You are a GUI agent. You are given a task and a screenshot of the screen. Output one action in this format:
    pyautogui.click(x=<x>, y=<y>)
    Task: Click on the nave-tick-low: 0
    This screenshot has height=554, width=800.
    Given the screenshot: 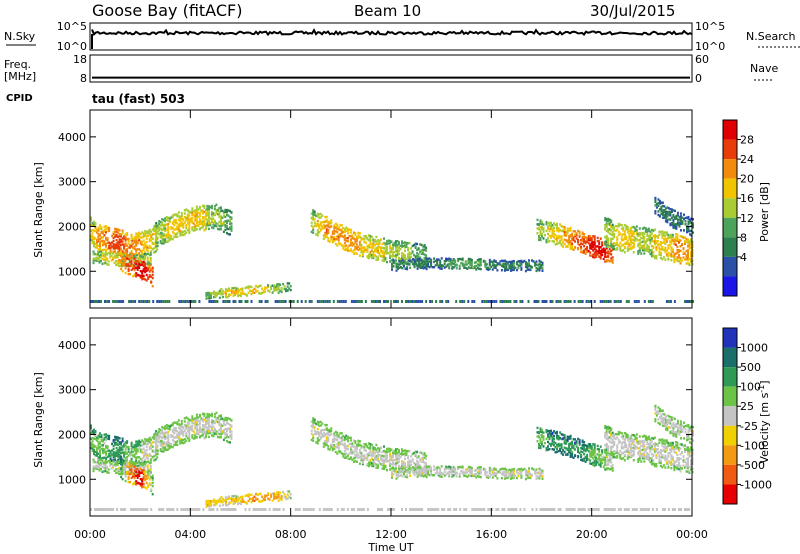 What is the action you would take?
    pyautogui.click(x=698, y=78)
    